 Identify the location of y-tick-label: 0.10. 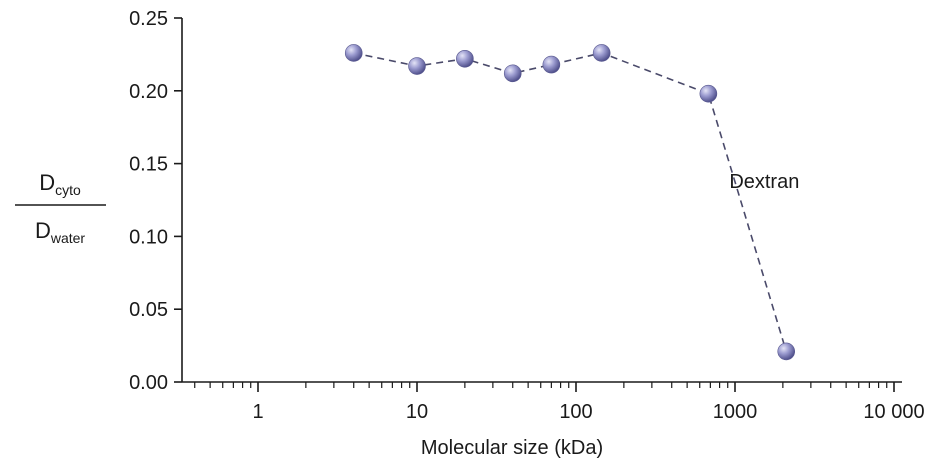
(148, 237).